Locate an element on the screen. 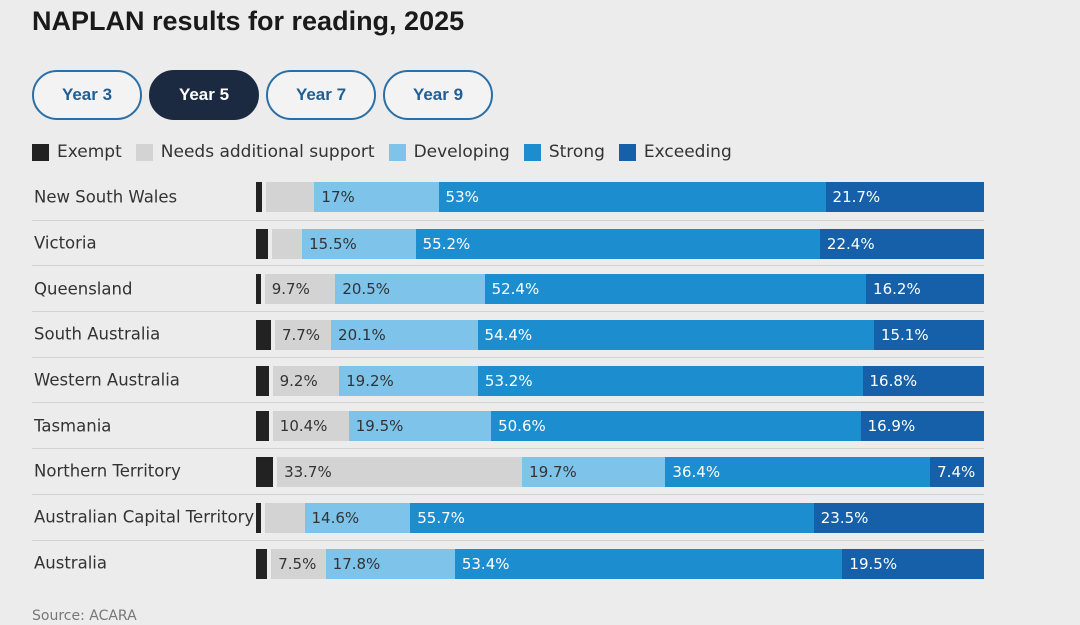 Image resolution: width=1080 pixels, height=625 pixels. legend-item-developing: Developing is located at coordinates (449, 152).